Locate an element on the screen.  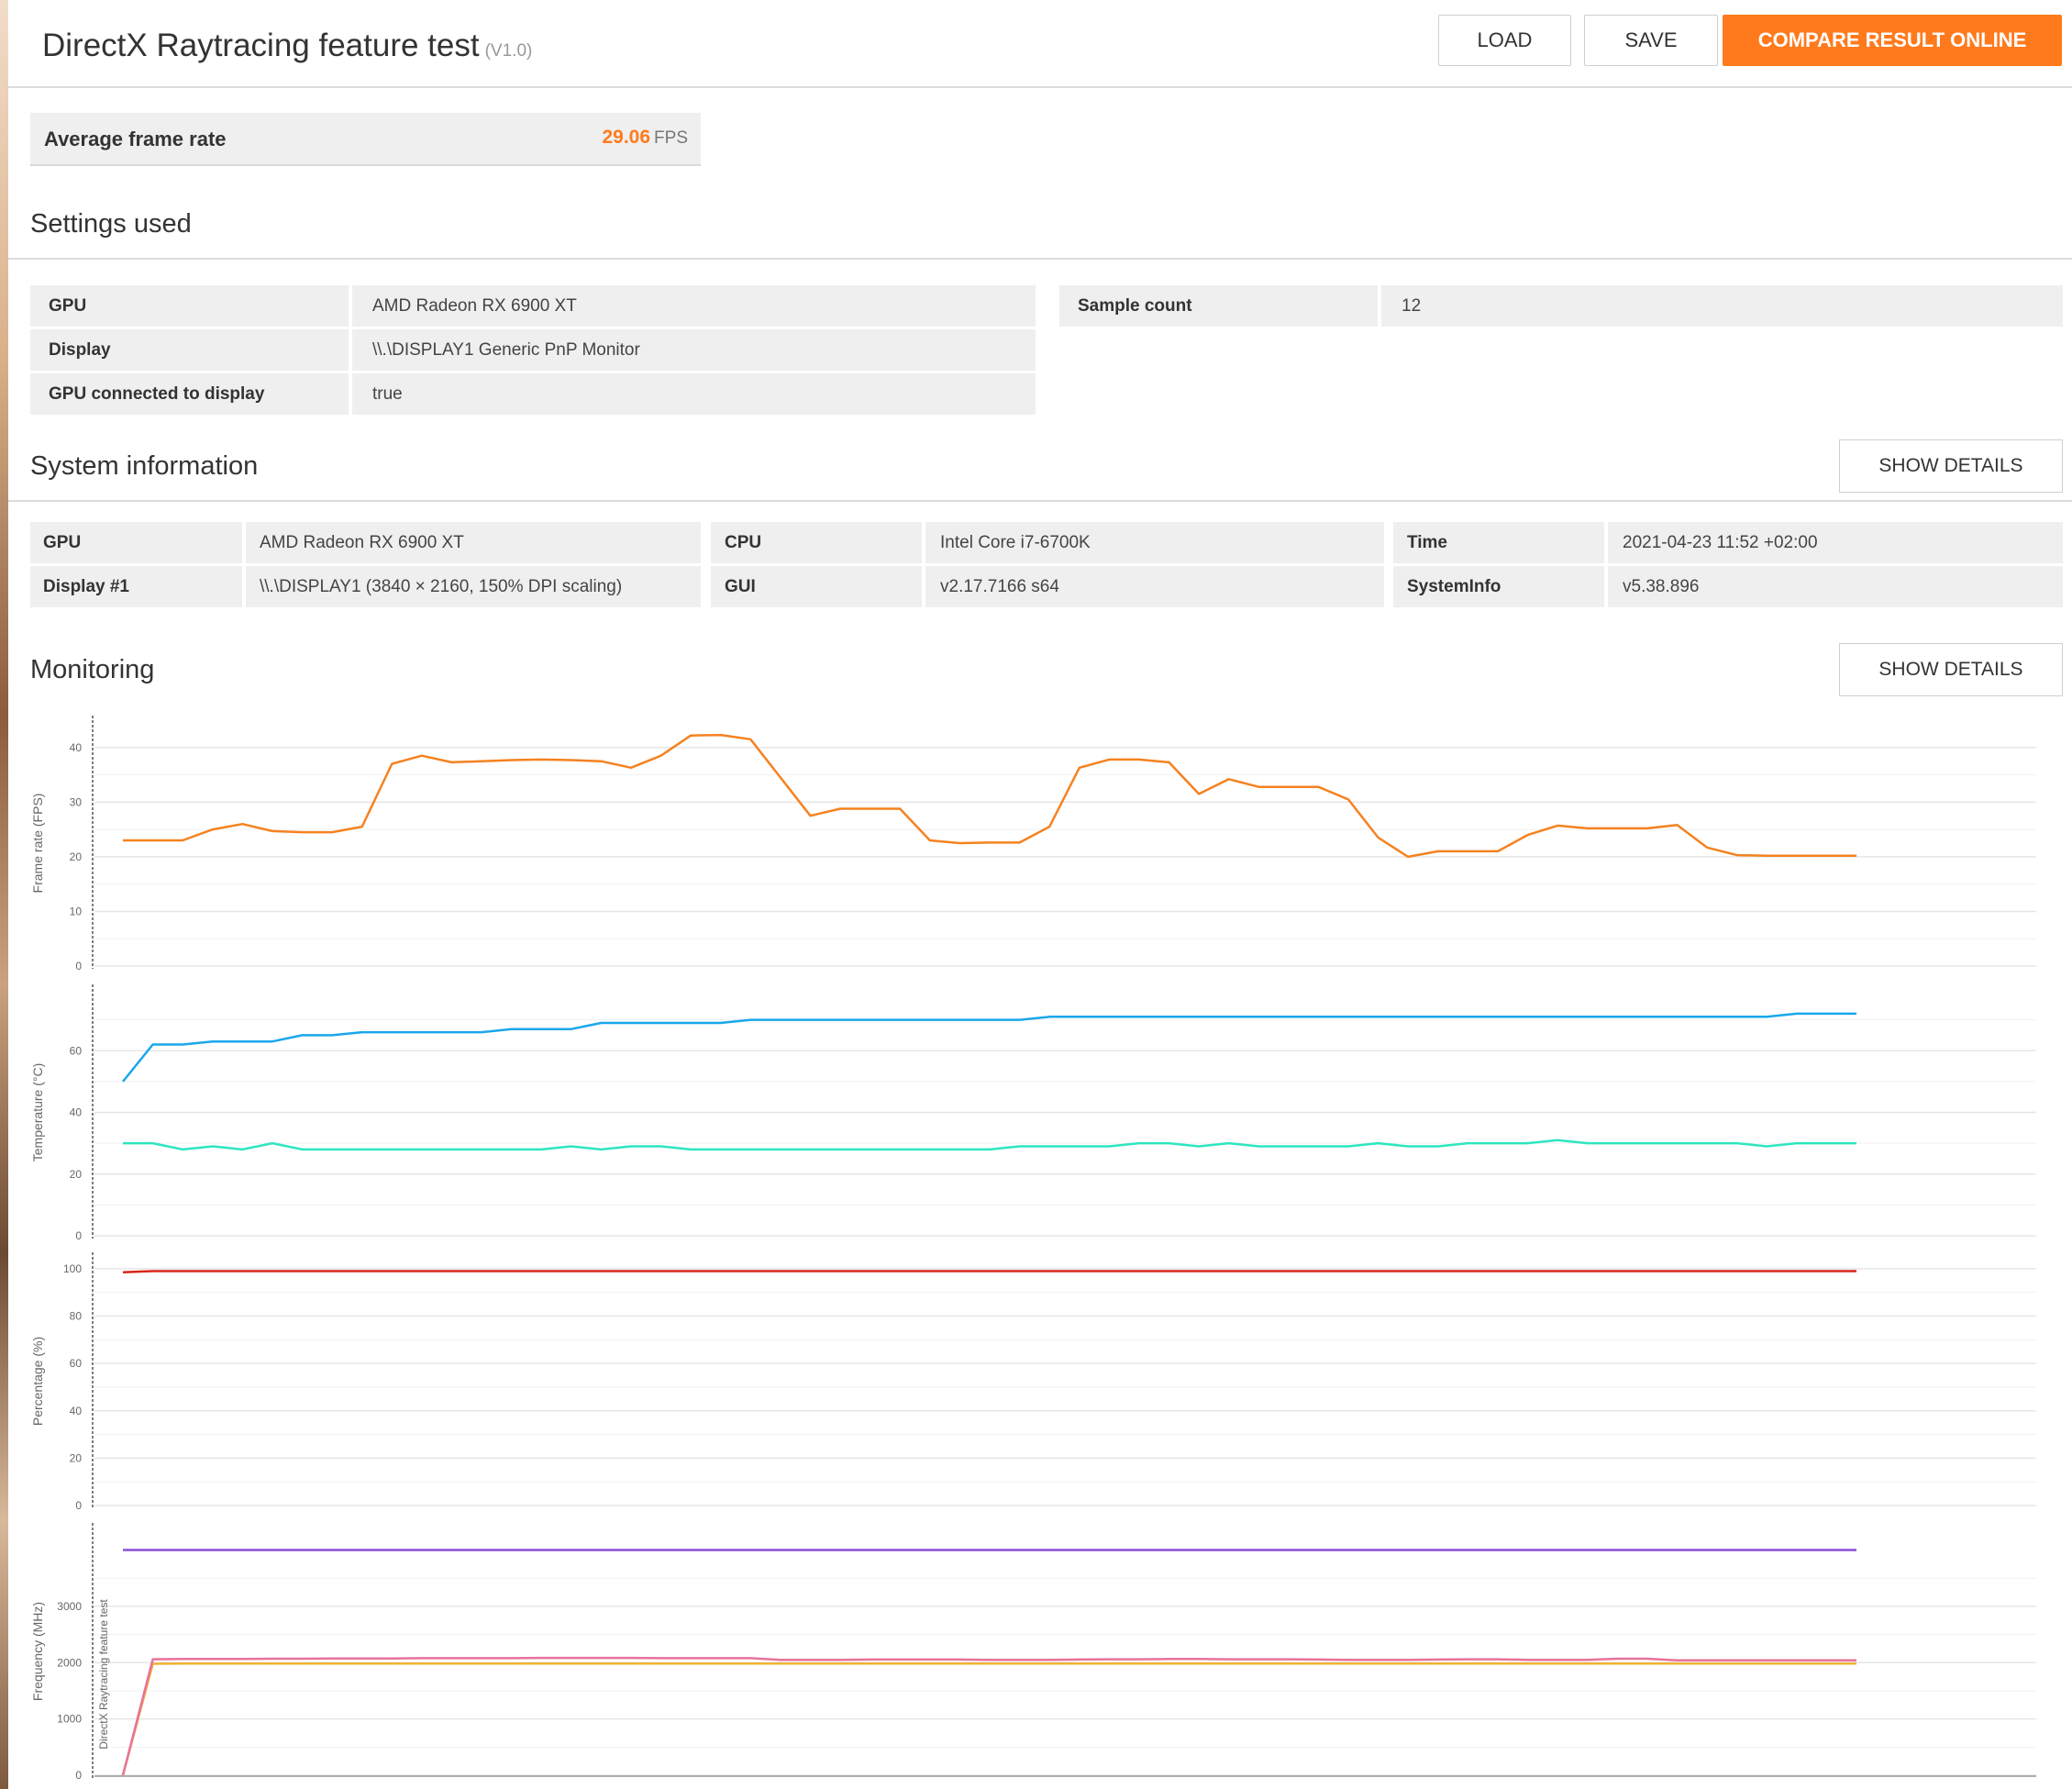
y-axis-title: Frame rate (FPS) is located at coordinates (38, 844).